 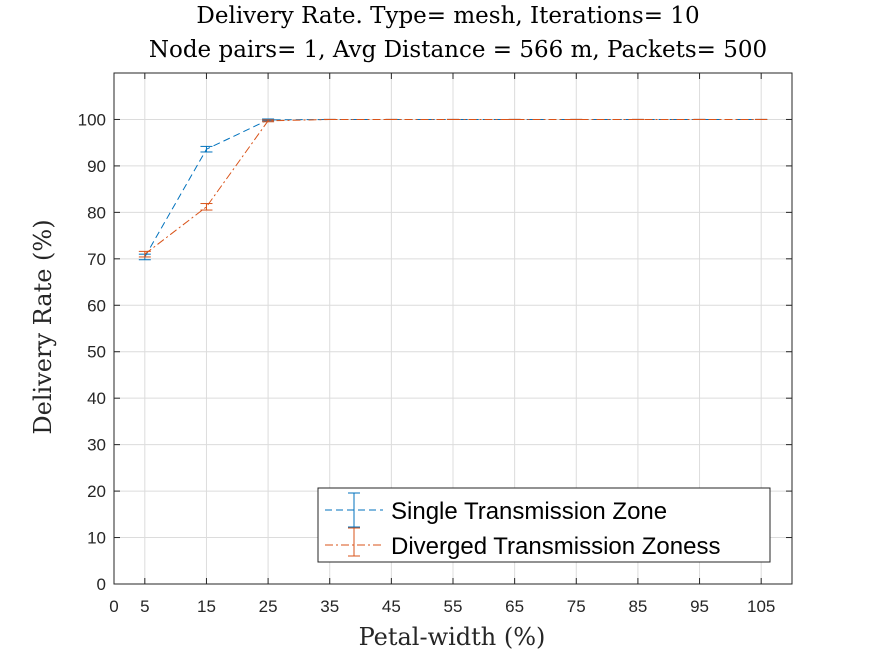 What do you see at coordinates (453, 606) in the screenshot?
I see `x-tick-label: 55` at bounding box center [453, 606].